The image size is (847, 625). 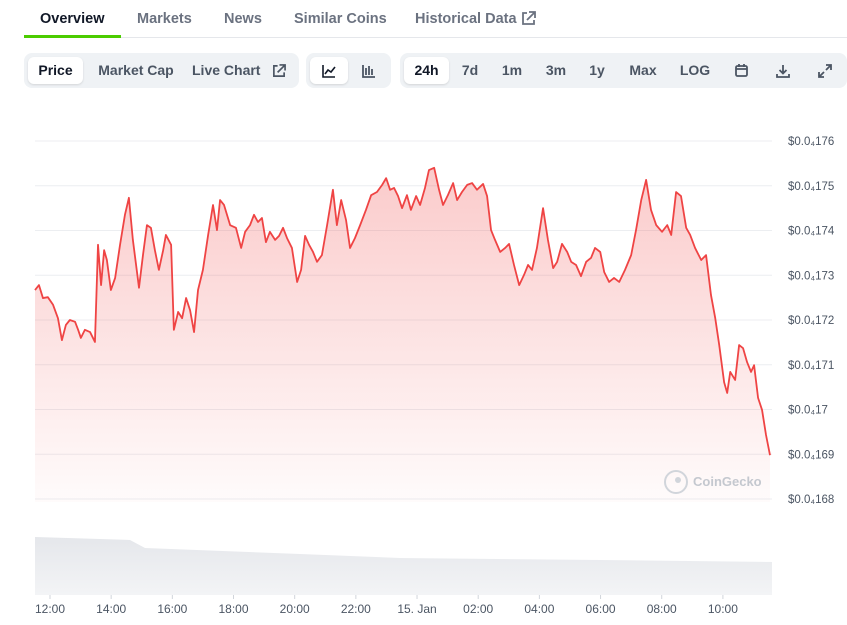 I want to click on x-tick-label: 06:00, so click(x=601, y=609).